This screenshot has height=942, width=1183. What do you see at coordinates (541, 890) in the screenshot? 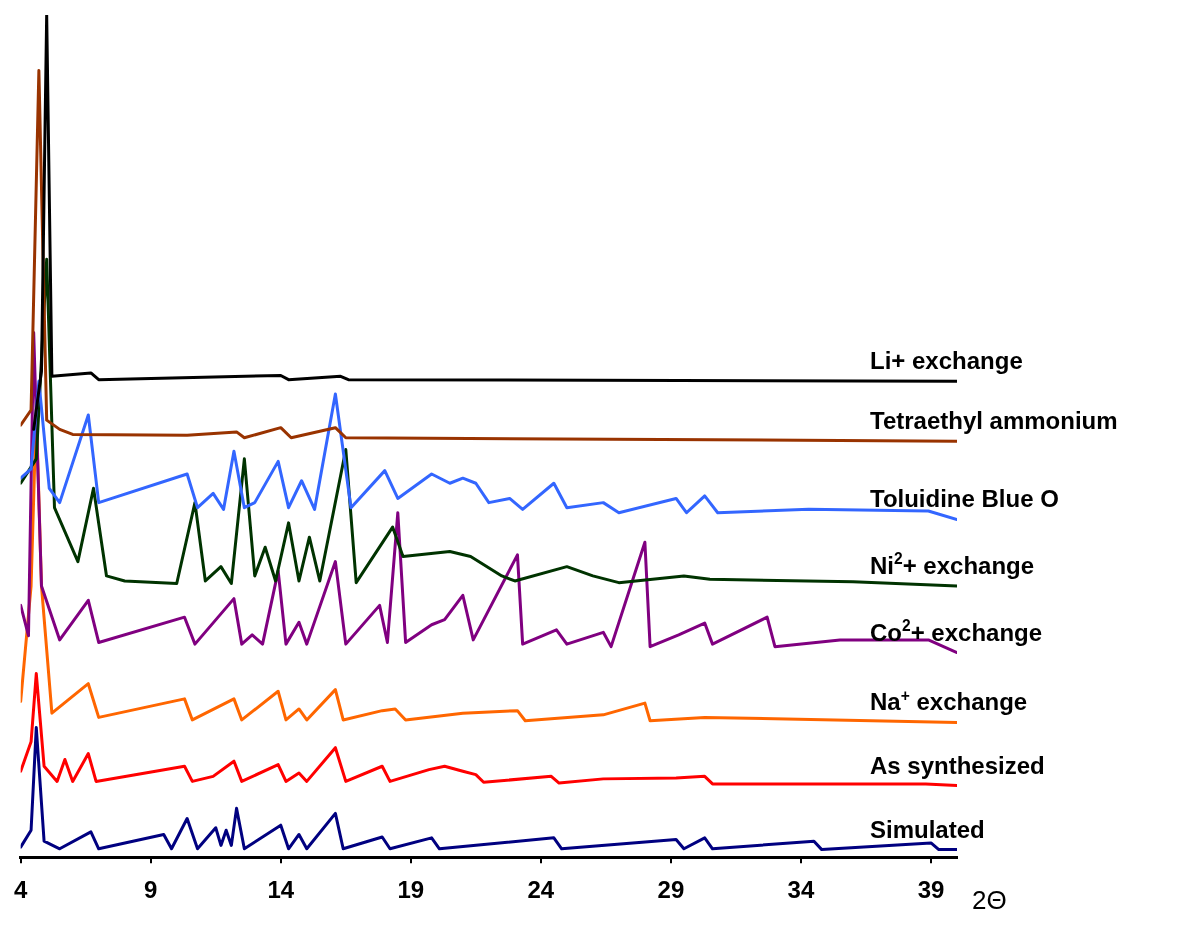
I see `x-tick-label: 24` at bounding box center [541, 890].